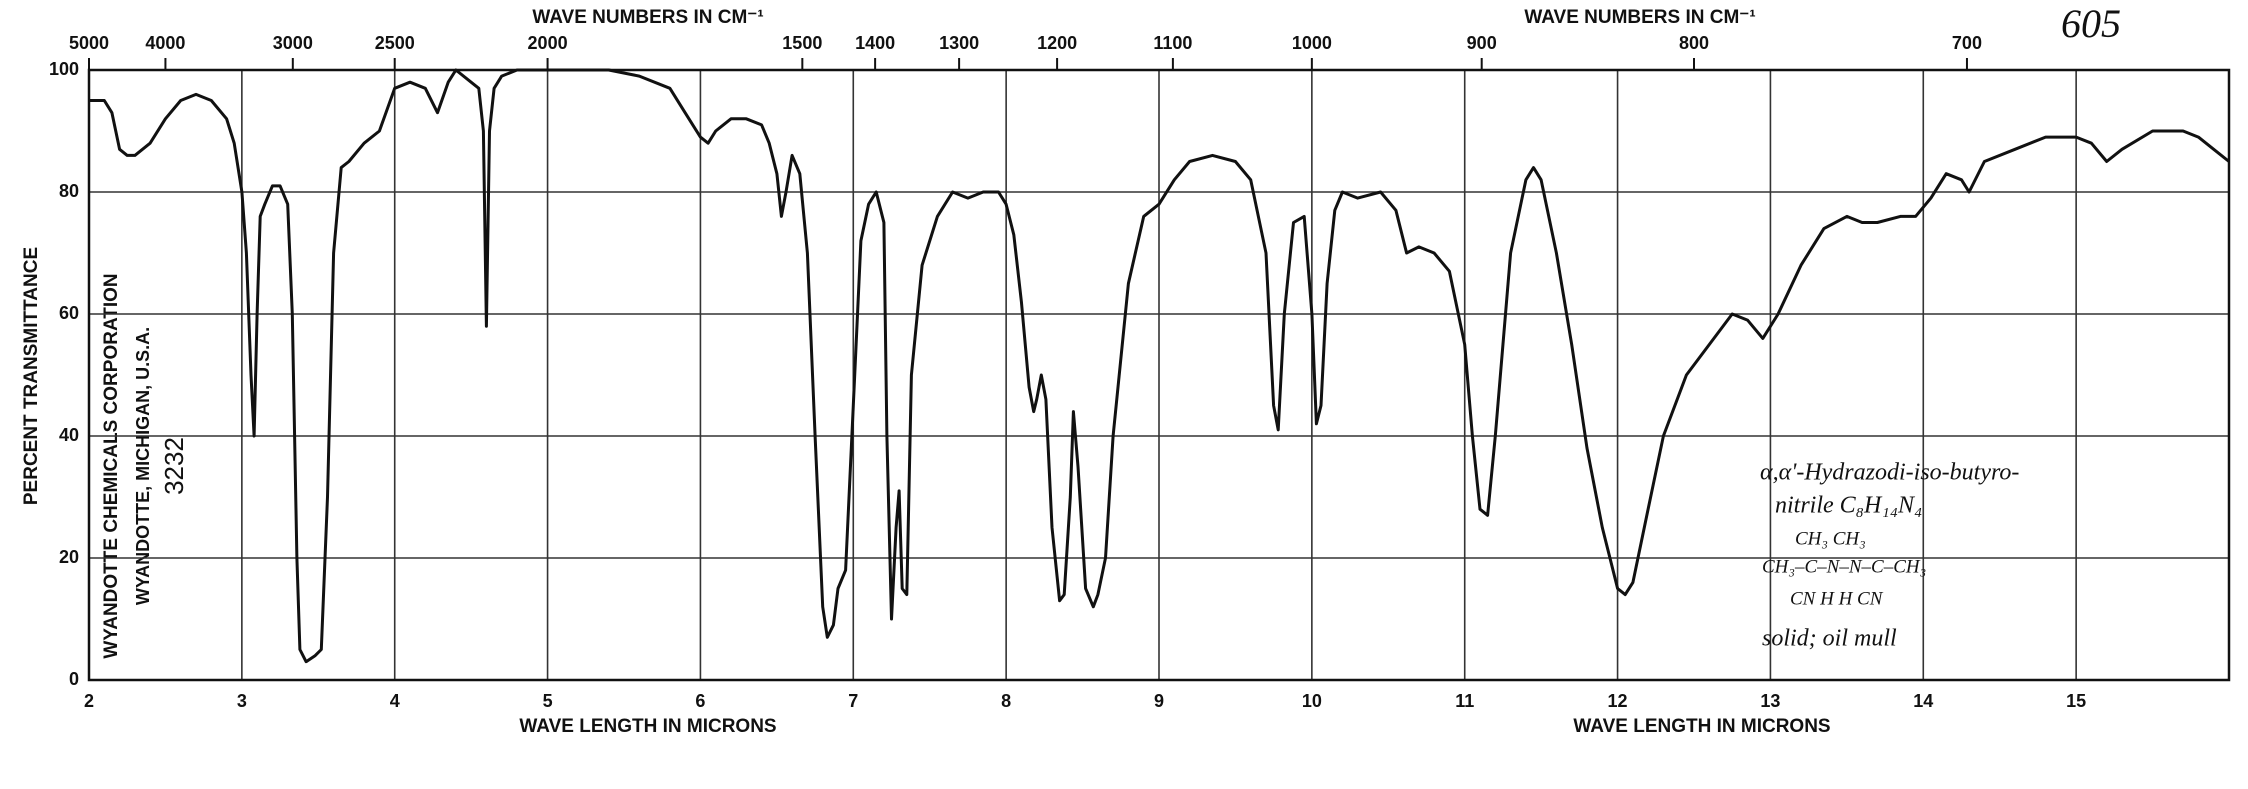 This screenshot has width=2248, height=789. What do you see at coordinates (875, 43) in the screenshot?
I see `top-tick-label: 1400` at bounding box center [875, 43].